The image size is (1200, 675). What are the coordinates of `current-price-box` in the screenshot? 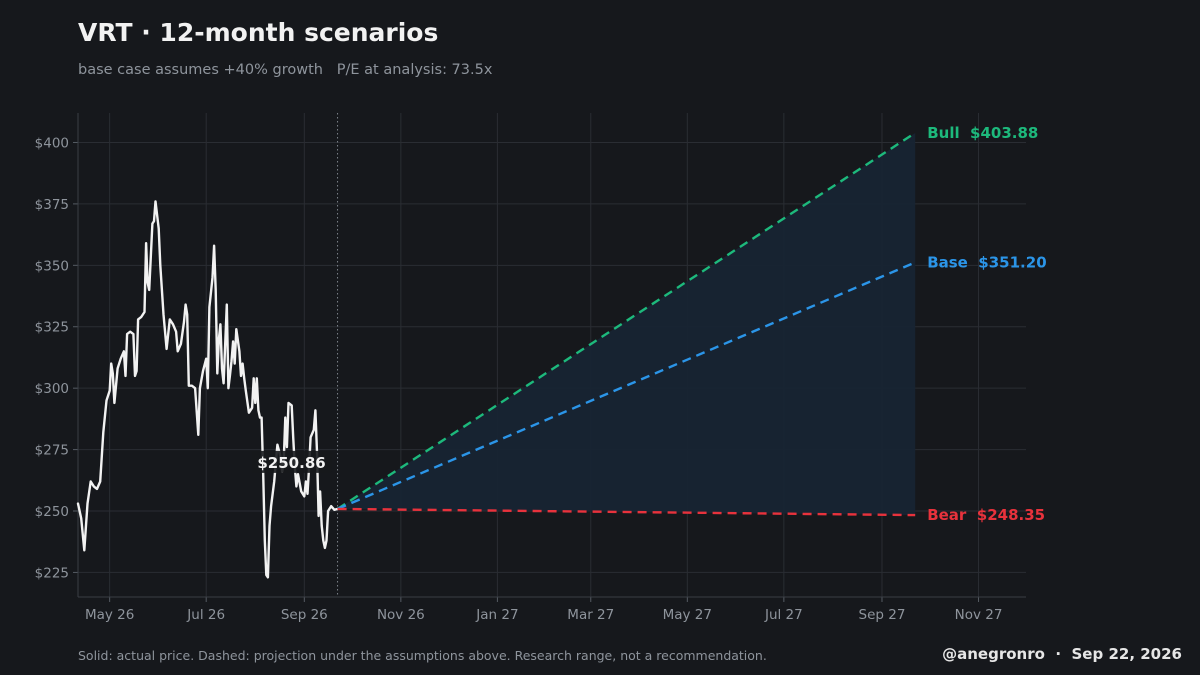 It's located at (291, 461).